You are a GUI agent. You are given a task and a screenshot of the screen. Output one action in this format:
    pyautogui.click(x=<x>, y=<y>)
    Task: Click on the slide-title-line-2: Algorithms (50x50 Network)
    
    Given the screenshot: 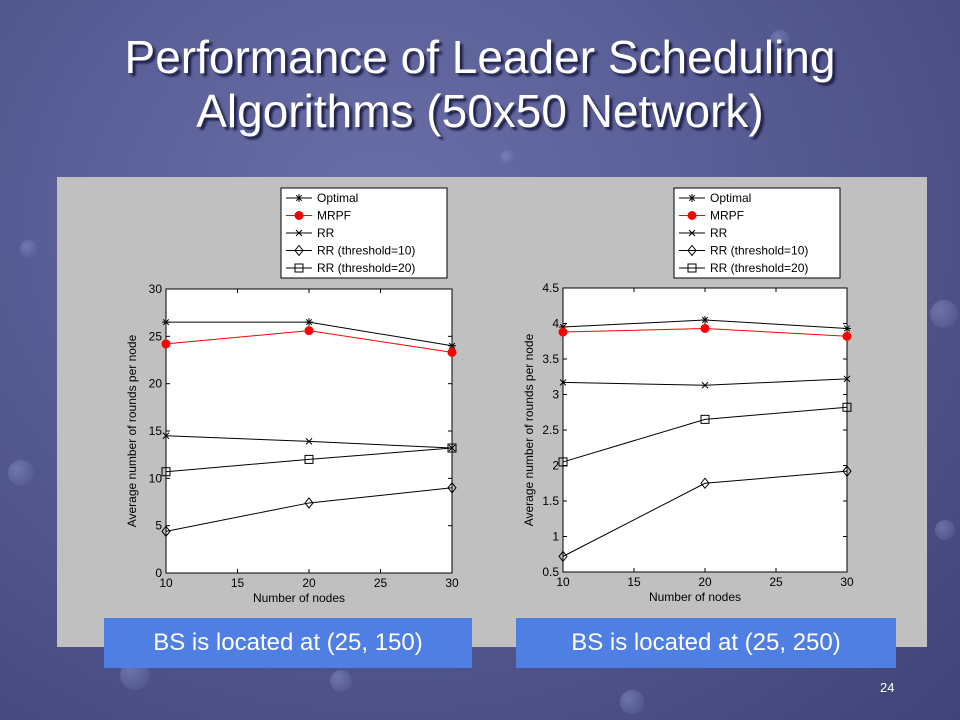 What is the action you would take?
    pyautogui.click(x=480, y=111)
    